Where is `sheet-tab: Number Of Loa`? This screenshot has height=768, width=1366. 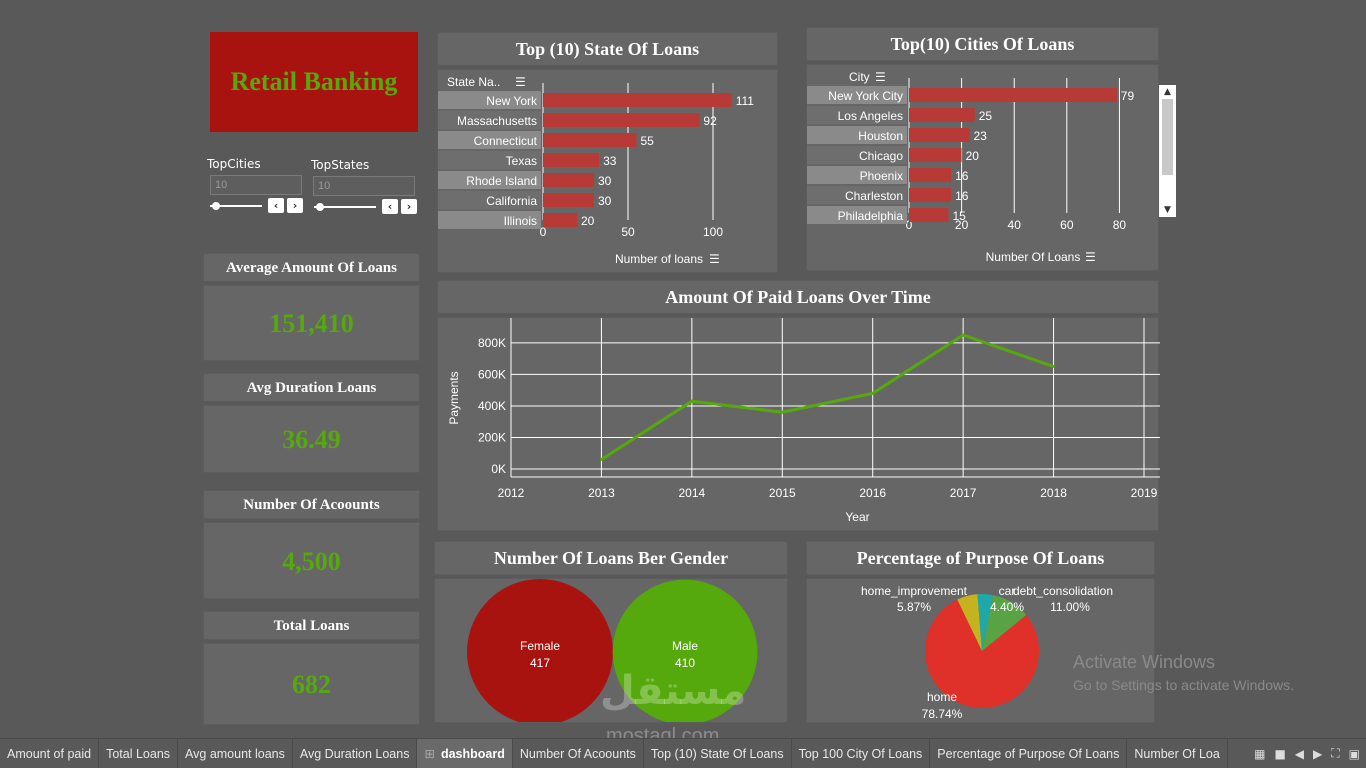 sheet-tab: Number Of Loa is located at coordinates (1177, 753).